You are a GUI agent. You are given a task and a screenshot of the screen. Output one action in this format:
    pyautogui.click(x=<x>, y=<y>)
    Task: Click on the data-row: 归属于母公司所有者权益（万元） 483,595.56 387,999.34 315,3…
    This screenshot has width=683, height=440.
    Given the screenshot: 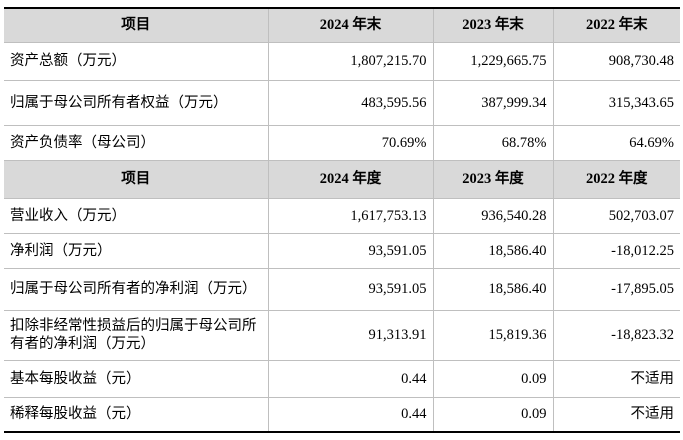 What is the action you would take?
    pyautogui.click(x=342, y=102)
    